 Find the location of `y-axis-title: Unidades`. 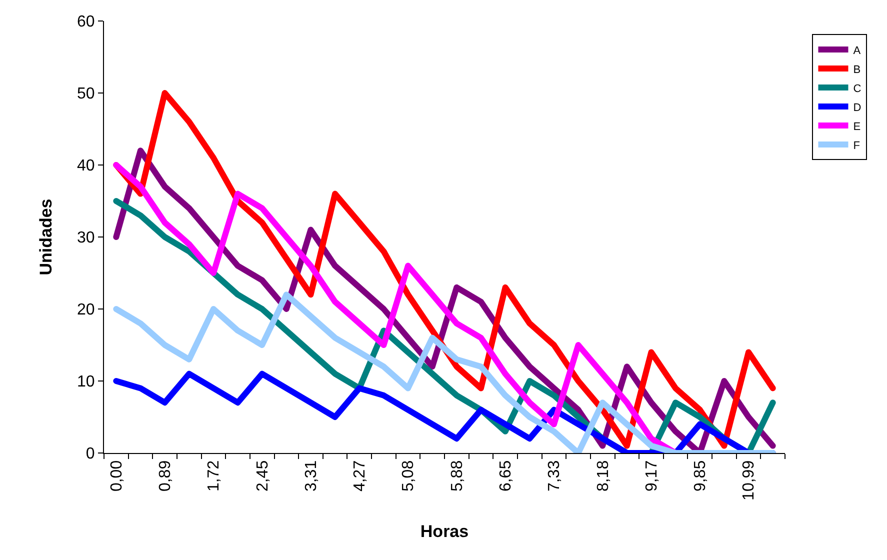

y-axis-title: Unidades is located at coordinates (46, 237).